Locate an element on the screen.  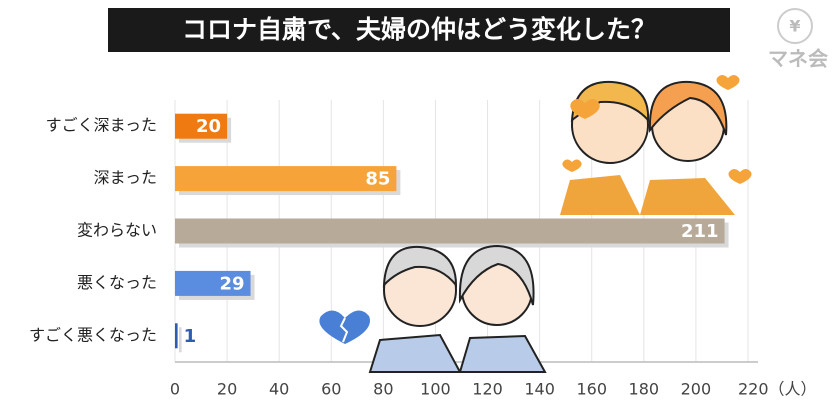
x-tick-label: 40 is located at coordinates (279, 389).